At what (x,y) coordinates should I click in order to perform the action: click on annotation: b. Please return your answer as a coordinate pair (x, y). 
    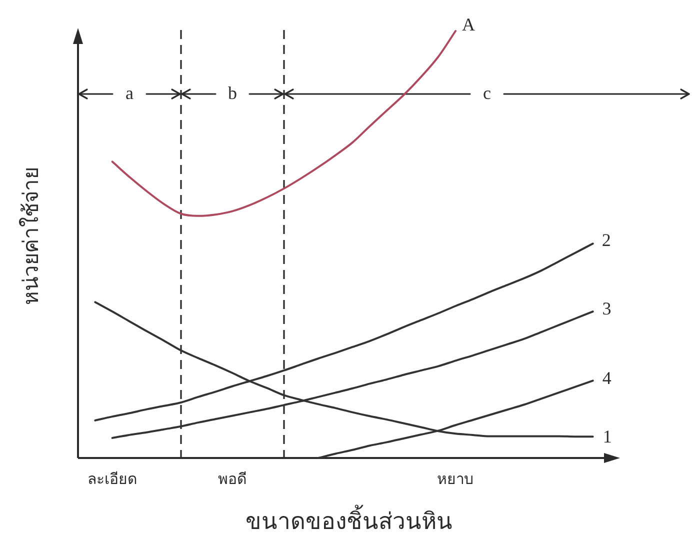
    Looking at the image, I should click on (232, 93).